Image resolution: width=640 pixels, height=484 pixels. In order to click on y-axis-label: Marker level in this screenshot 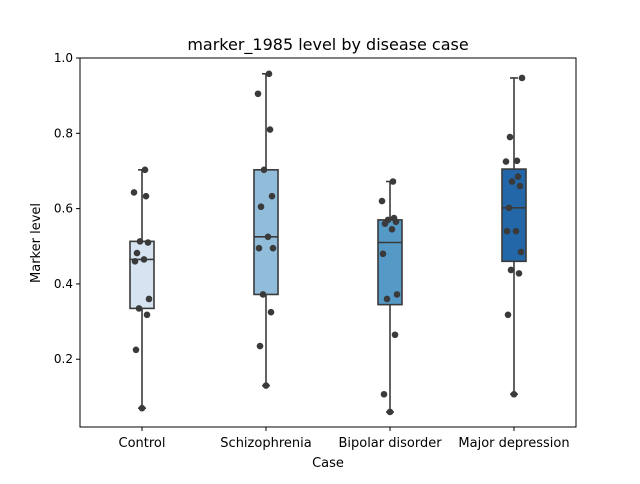, I will do `click(36, 243)`.